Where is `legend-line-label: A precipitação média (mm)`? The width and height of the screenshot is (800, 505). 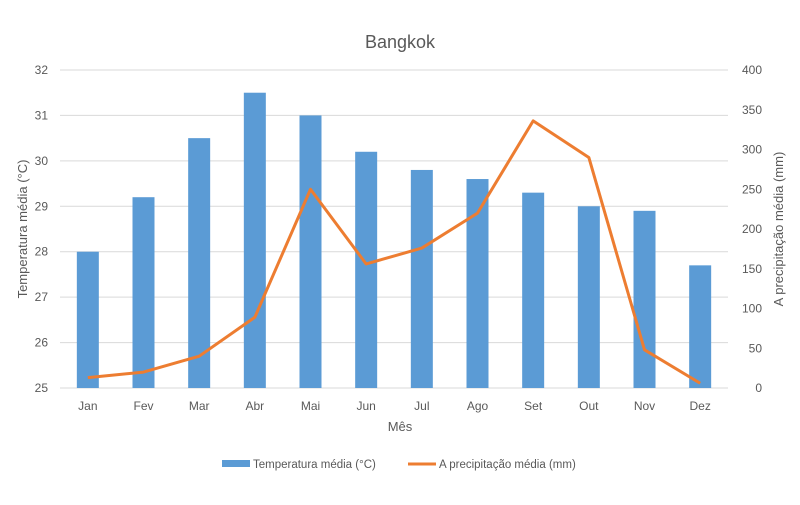 legend-line-label: A precipitação média (mm) is located at coordinates (507, 465).